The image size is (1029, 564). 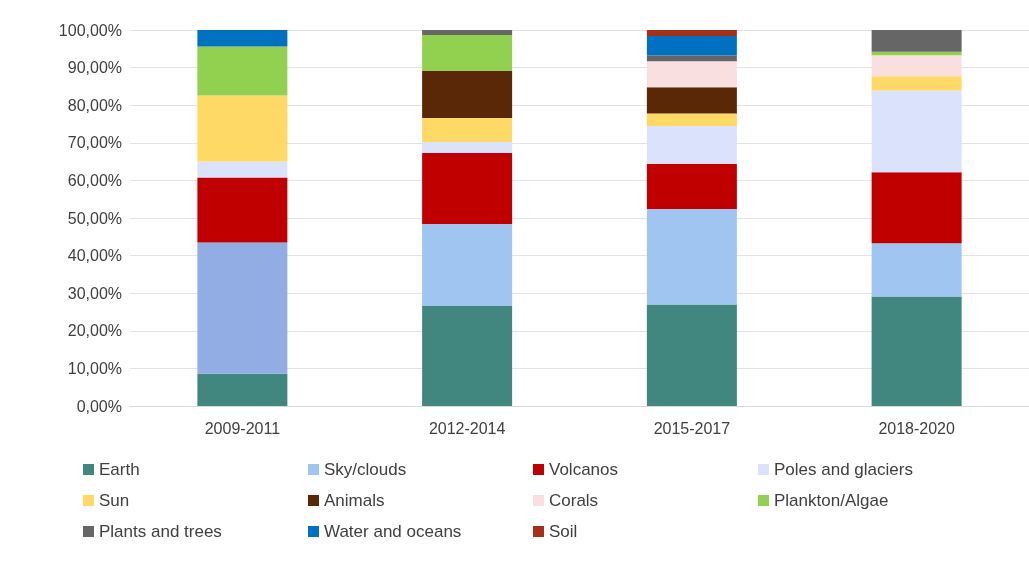 I want to click on y-tick-label: 100,00%, so click(x=90, y=30).